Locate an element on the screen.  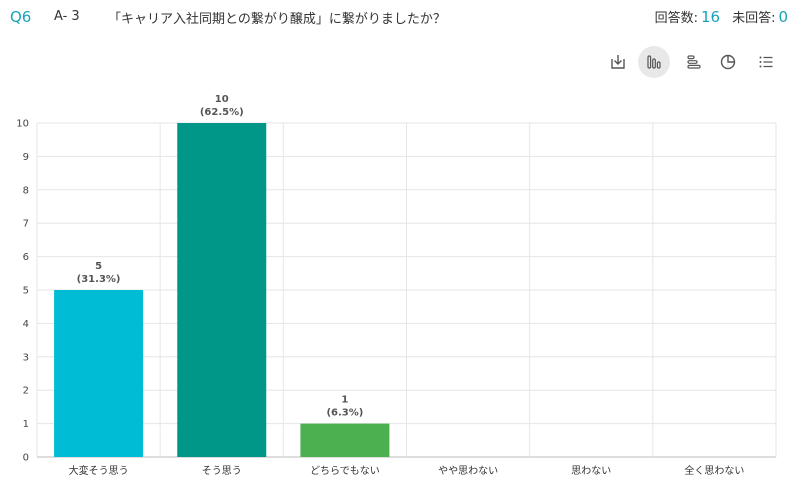
list-icon is located at coordinates (766, 62).